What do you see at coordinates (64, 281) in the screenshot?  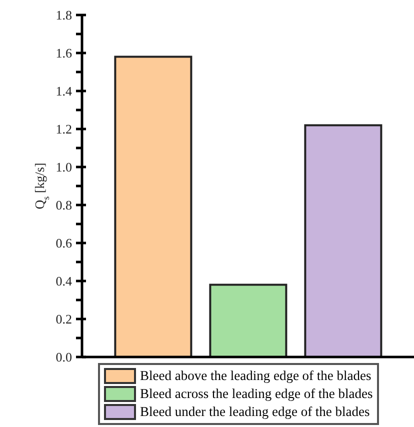 I see `y-tick-label: 0.4` at bounding box center [64, 281].